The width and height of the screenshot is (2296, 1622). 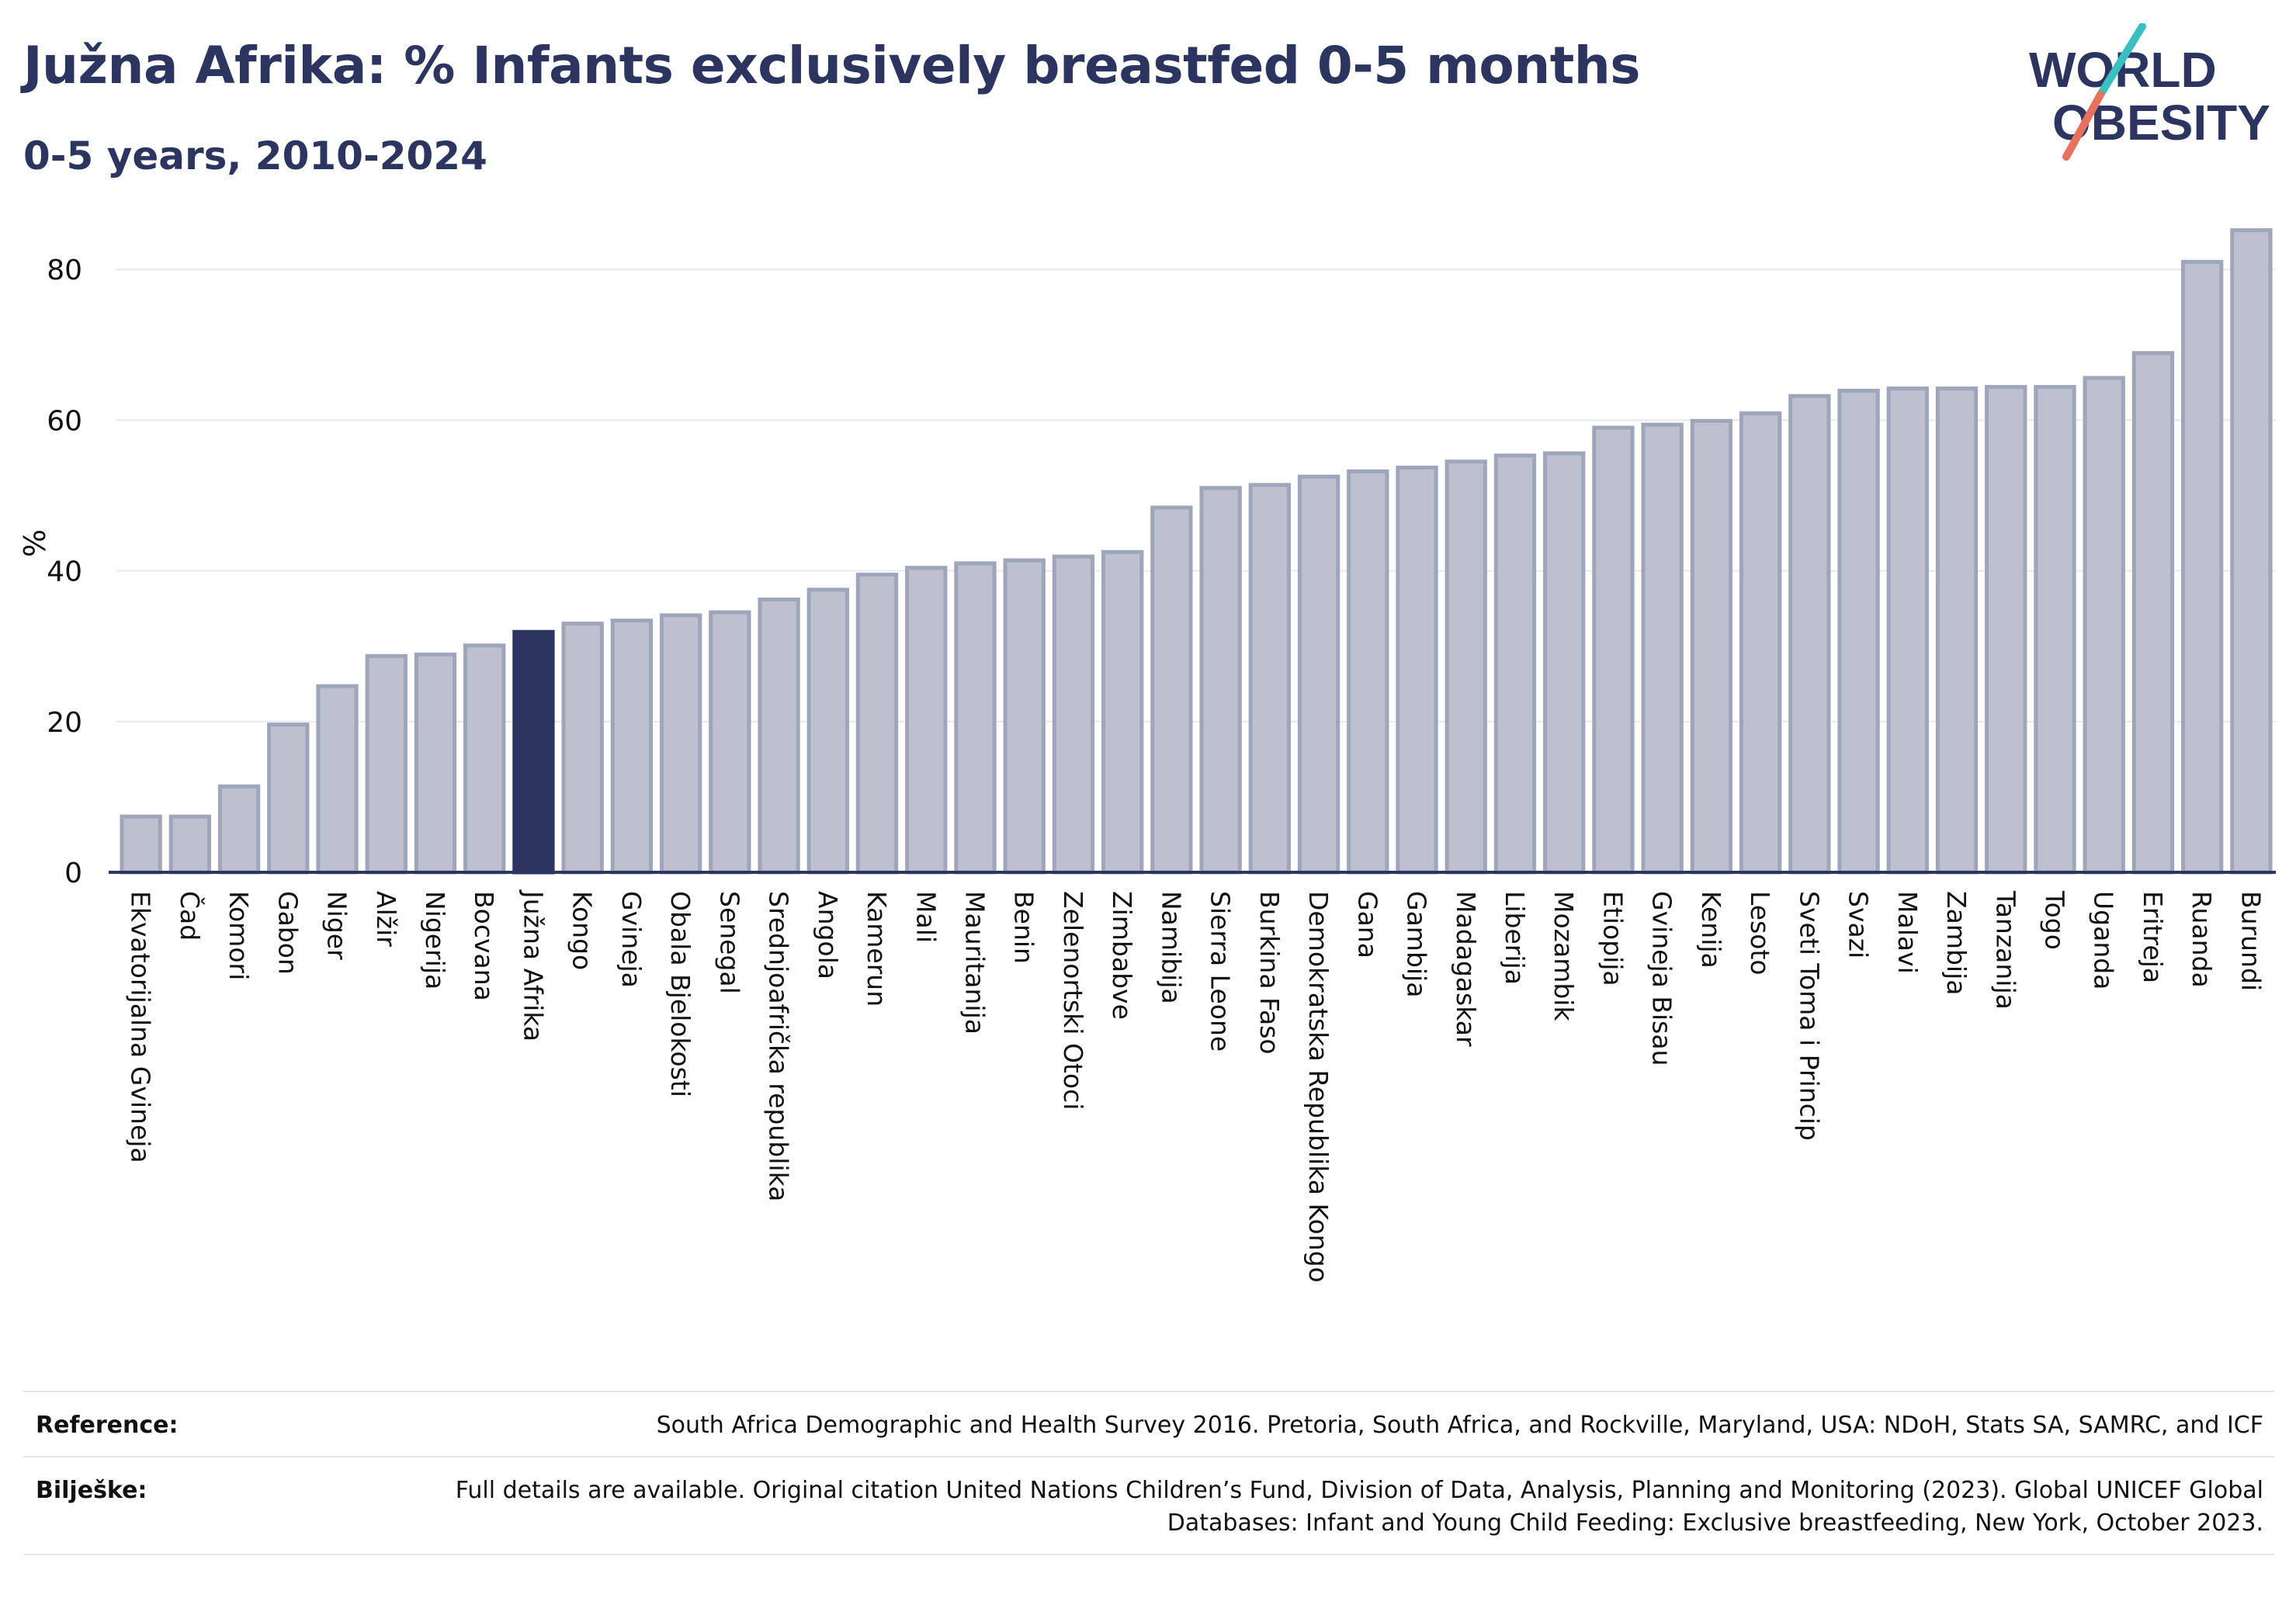 What do you see at coordinates (1171, 947) in the screenshot?
I see `x-tick-label: Namibija` at bounding box center [1171, 947].